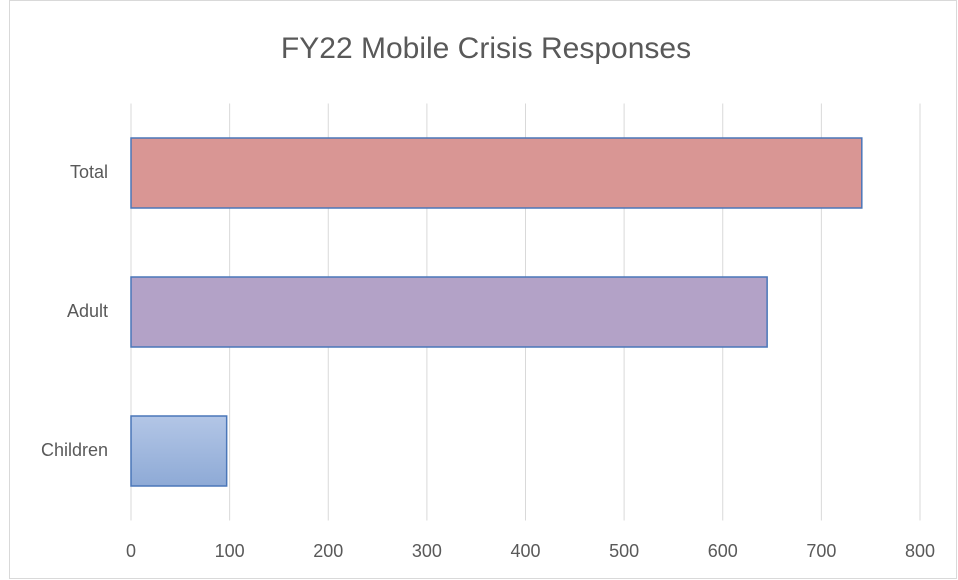 This screenshot has width=958, height=580. What do you see at coordinates (131, 551) in the screenshot?
I see `x-tick-label: 0` at bounding box center [131, 551].